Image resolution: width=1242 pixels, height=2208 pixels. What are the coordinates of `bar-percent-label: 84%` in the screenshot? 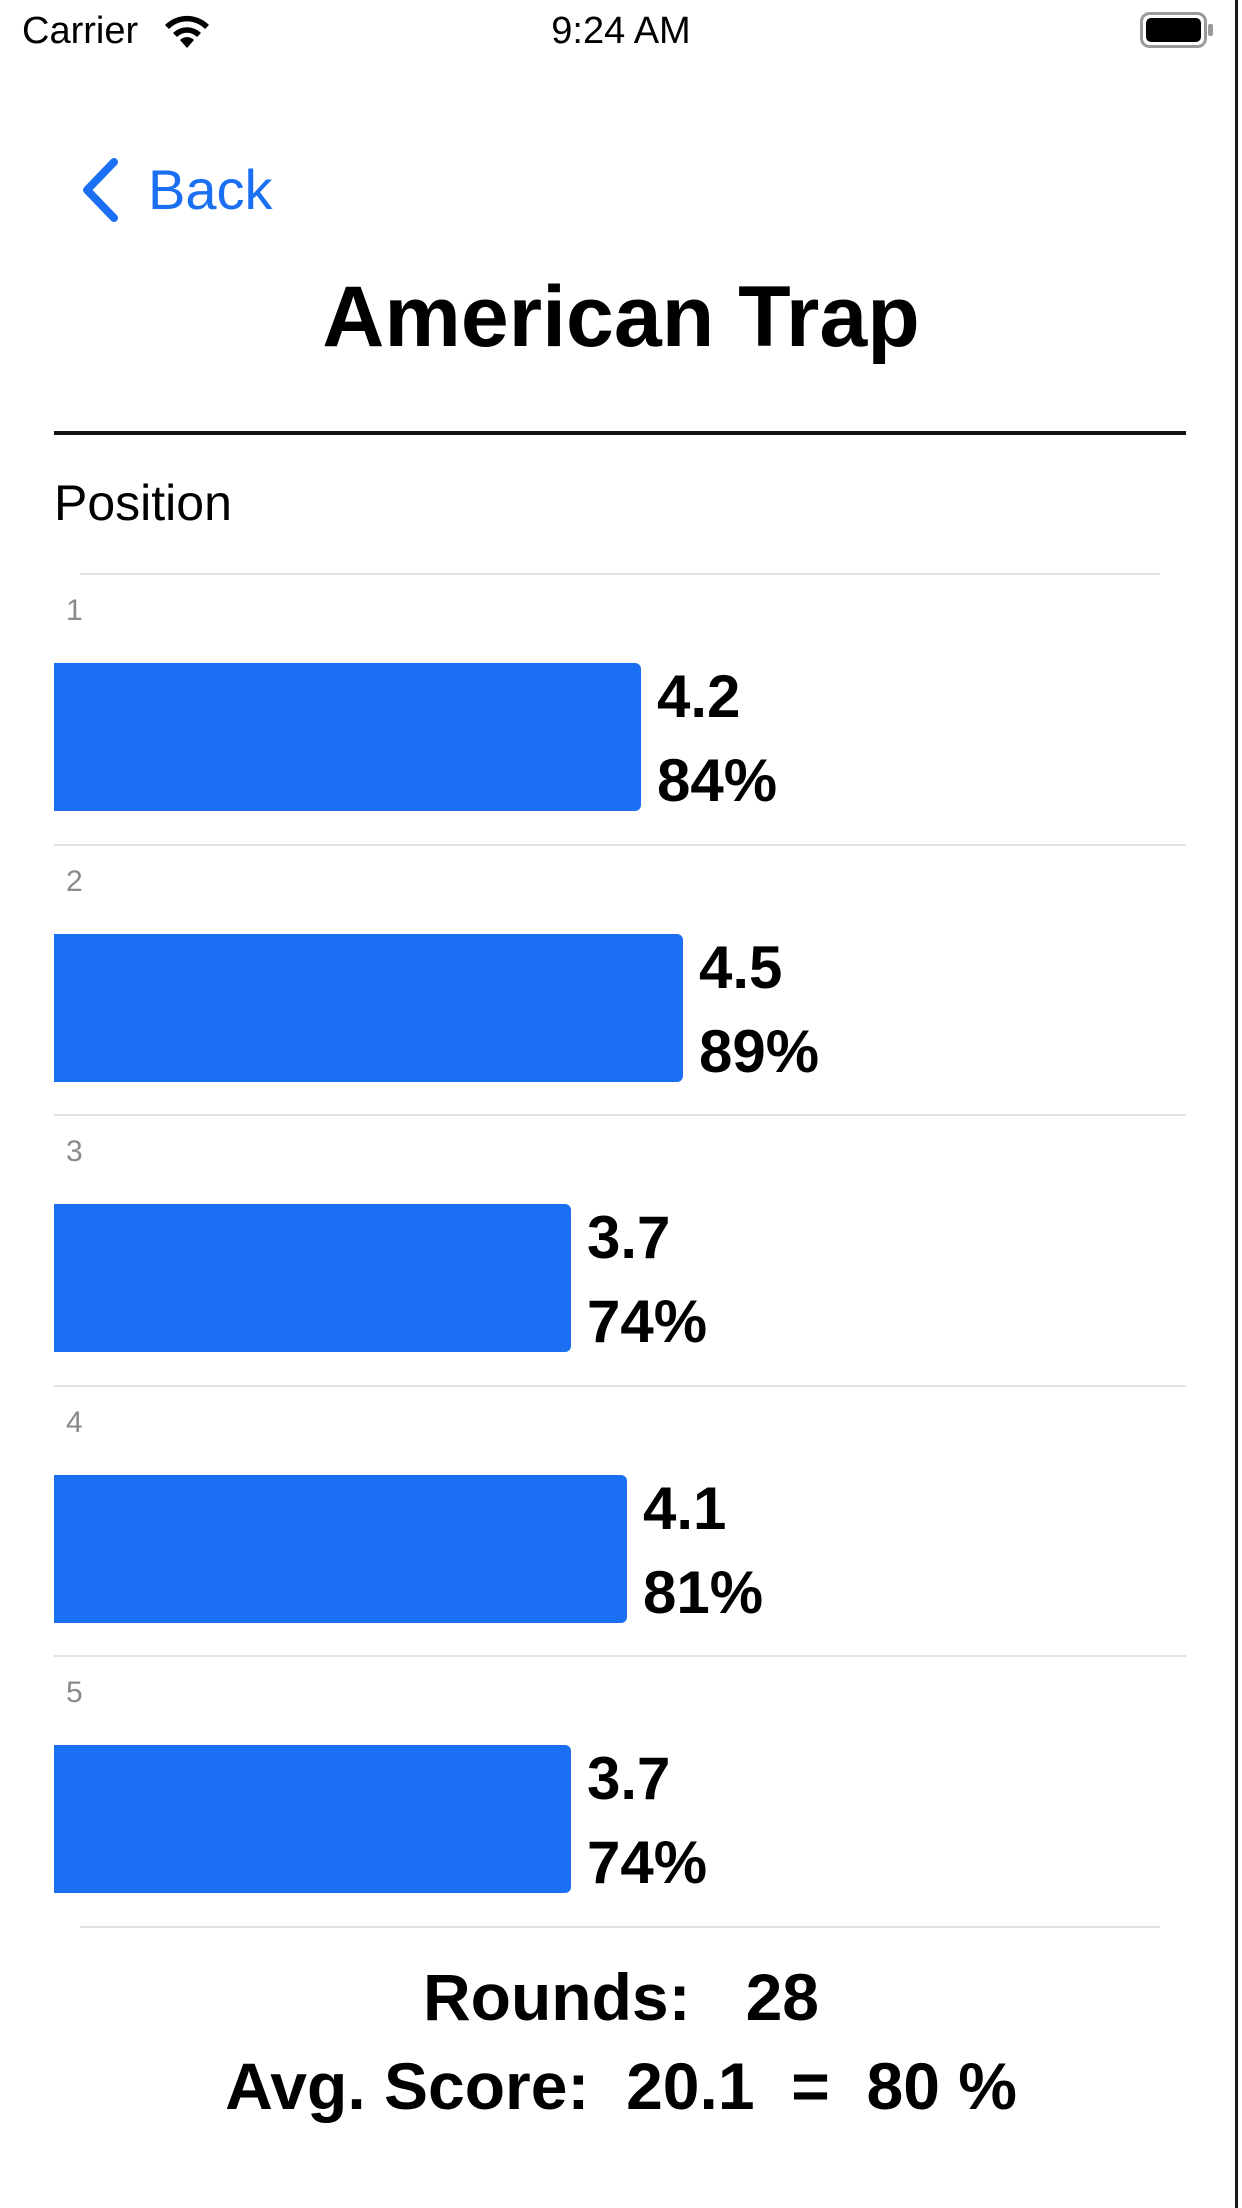 It's located at (717, 780).